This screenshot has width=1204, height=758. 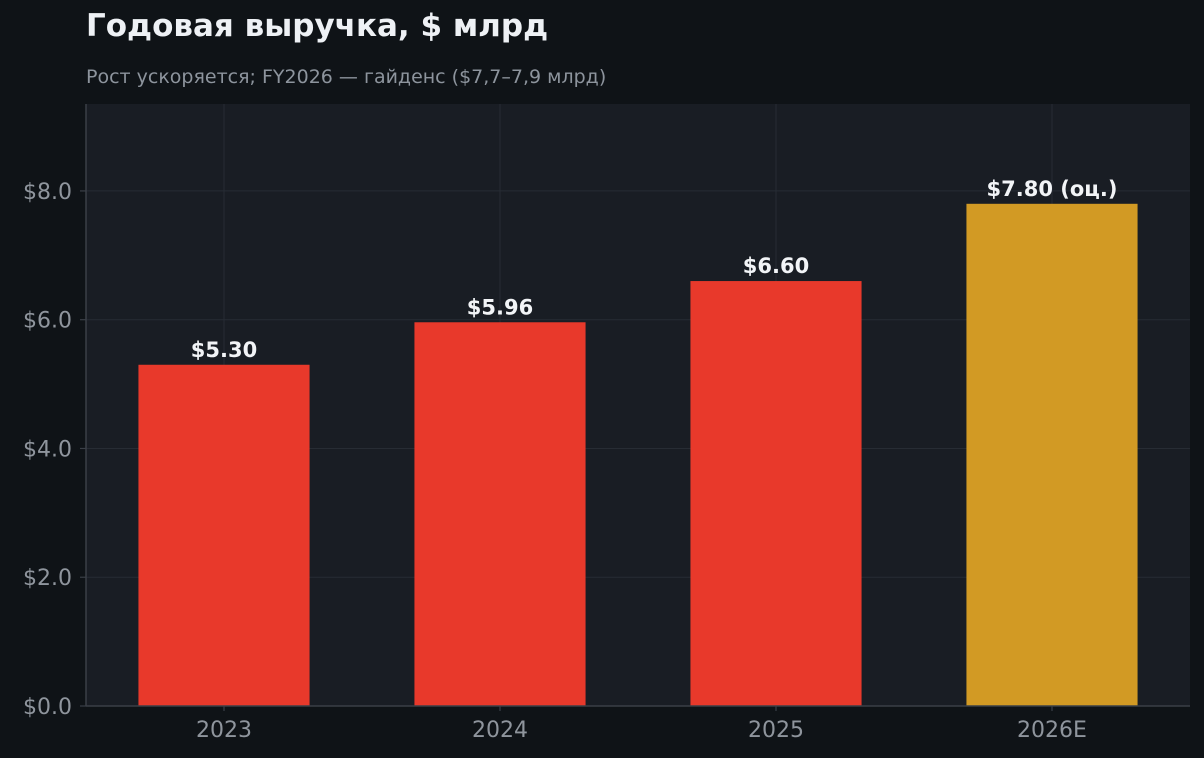 I want to click on y-tick-label: $4.0, so click(x=47, y=449).